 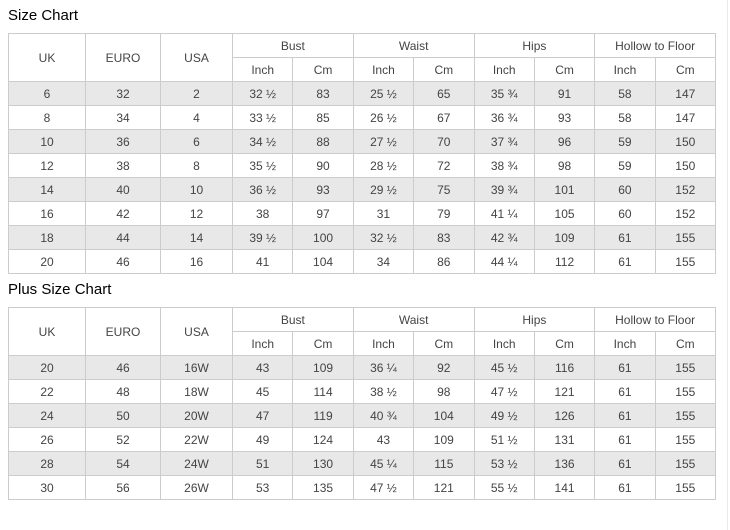 What do you see at coordinates (625, 189) in the screenshot?
I see `table-cell: 60` at bounding box center [625, 189].